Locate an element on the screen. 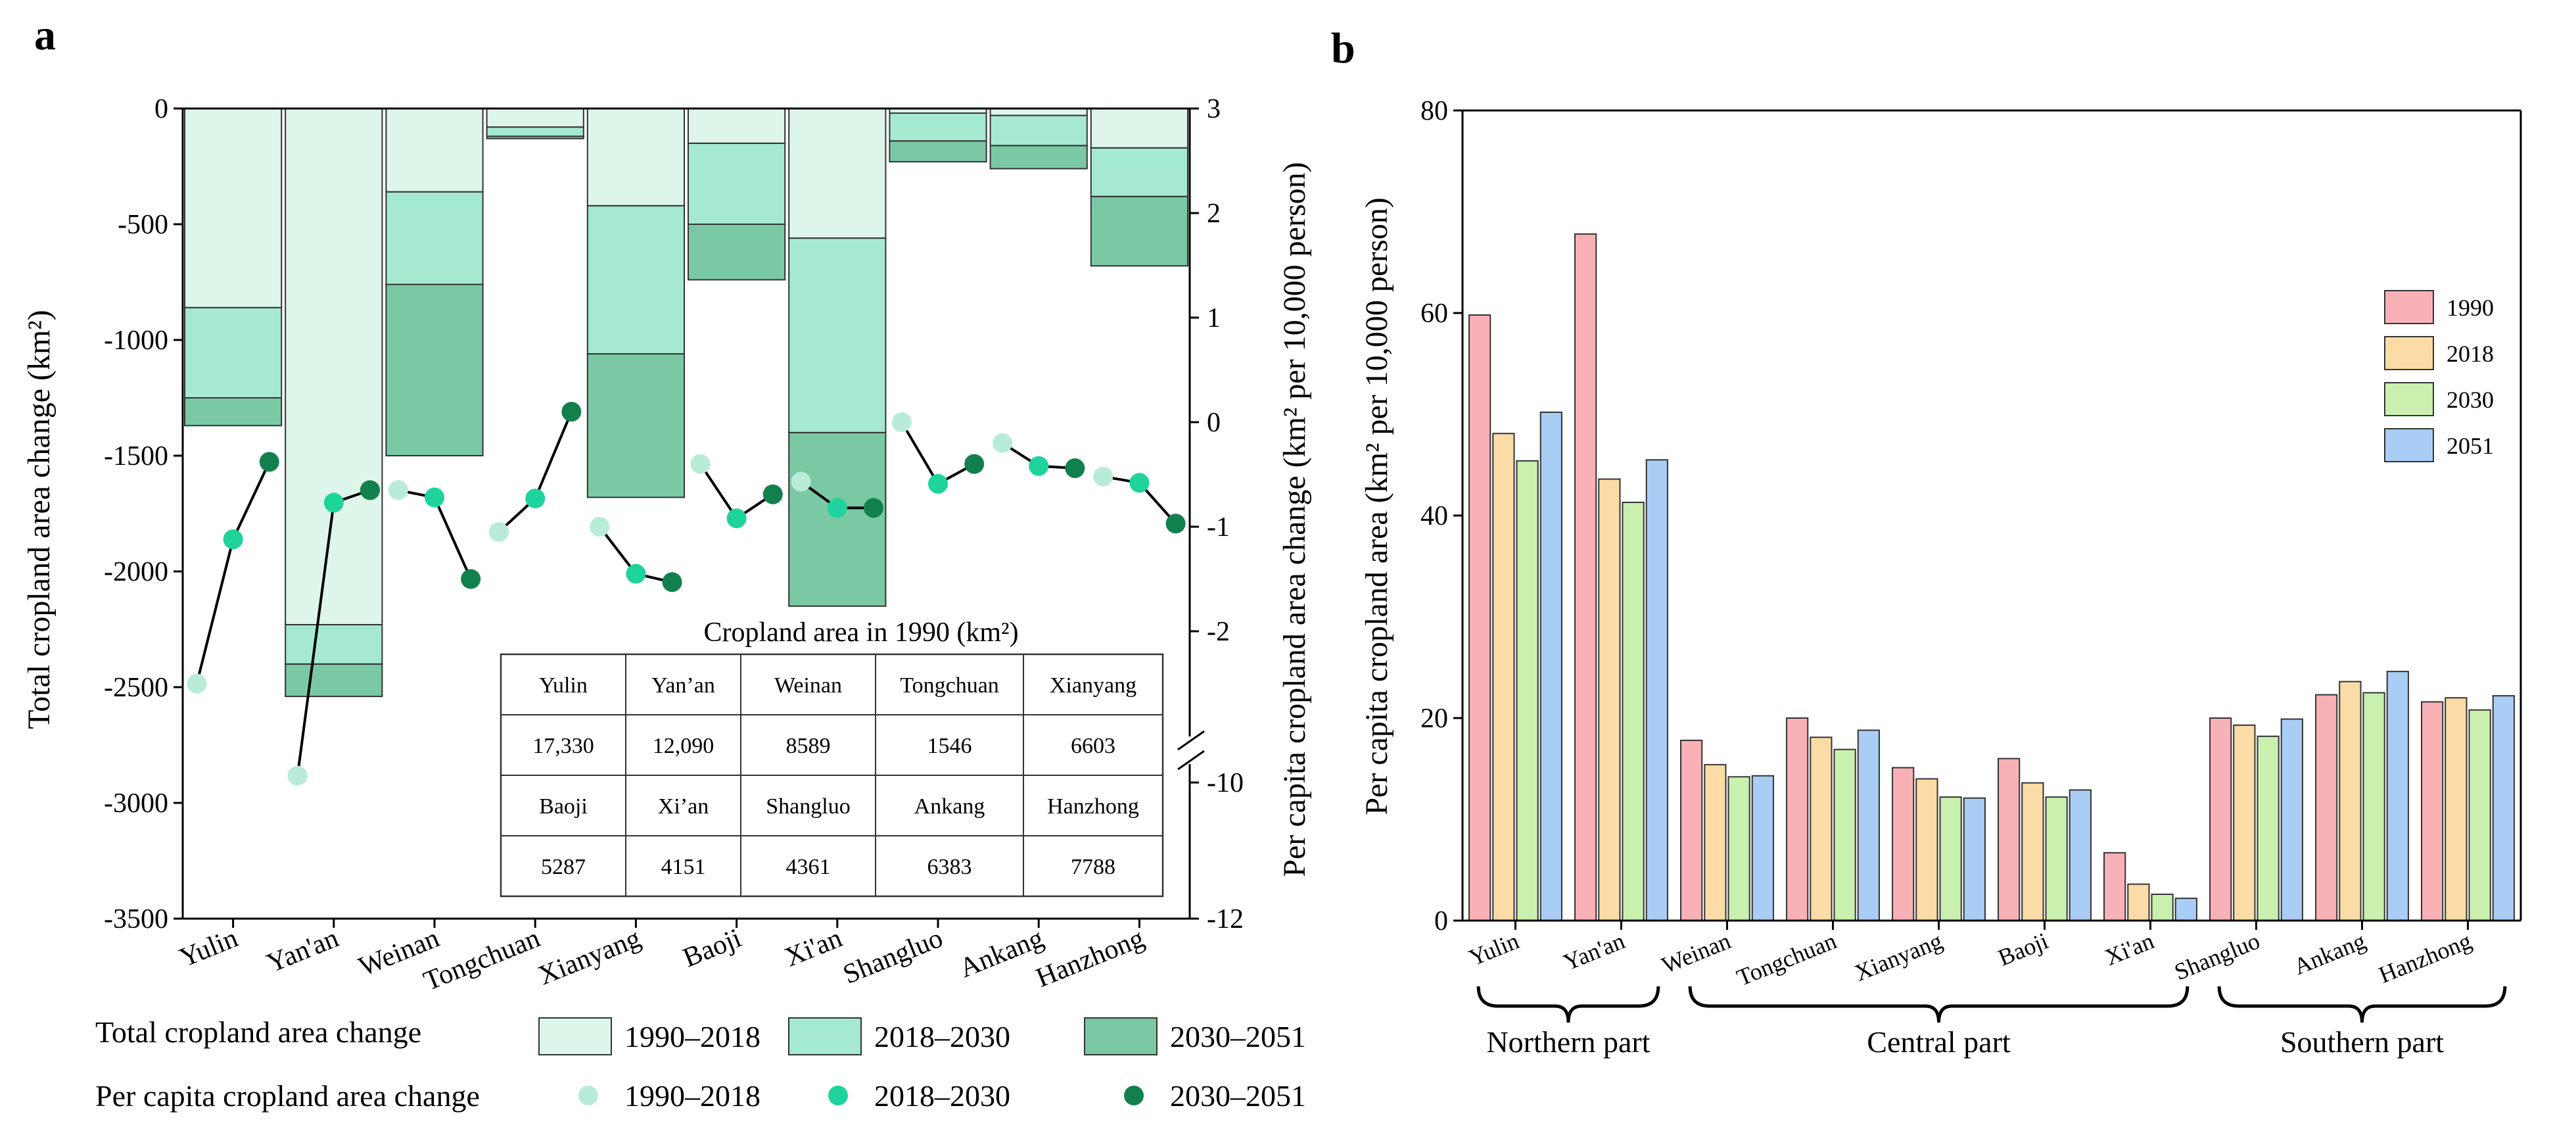 The width and height of the screenshot is (2576, 1133). b-x-tick-label: Tongchuan is located at coordinates (1786, 959).